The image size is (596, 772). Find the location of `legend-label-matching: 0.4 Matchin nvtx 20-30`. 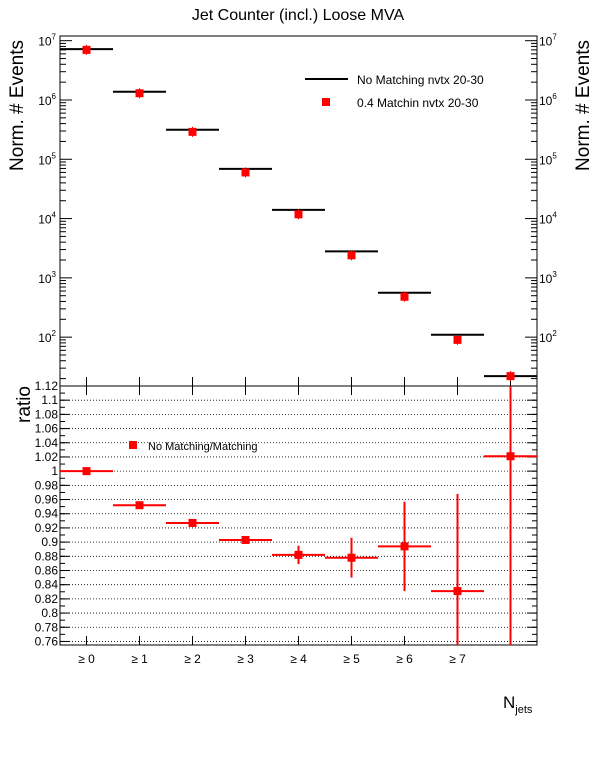

legend-label-matching: 0.4 Matchin nvtx 20-30 is located at coordinates (418, 103).